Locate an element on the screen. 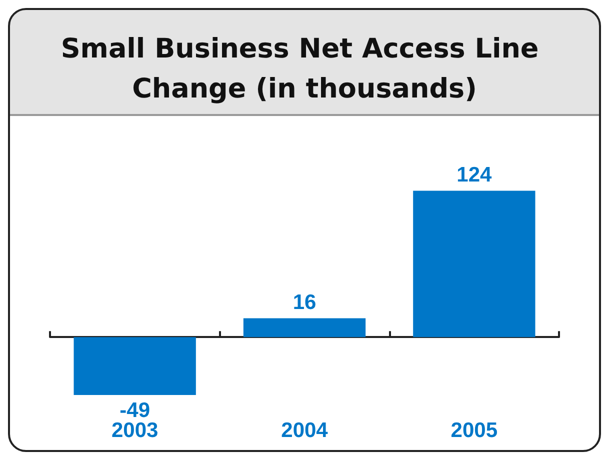 The height and width of the screenshot is (458, 605). chart-title: Small Business Net Access Line Change (in thousands) is located at coordinates (304, 69).